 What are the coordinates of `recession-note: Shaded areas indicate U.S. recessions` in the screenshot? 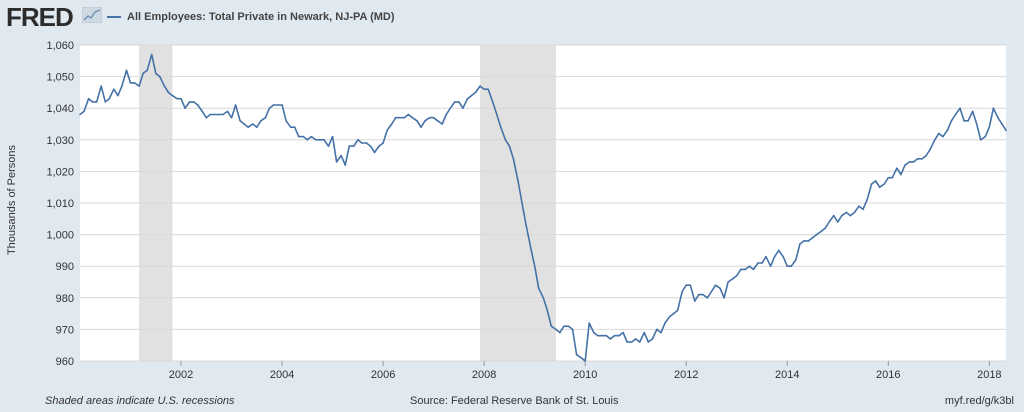 It's located at (140, 401).